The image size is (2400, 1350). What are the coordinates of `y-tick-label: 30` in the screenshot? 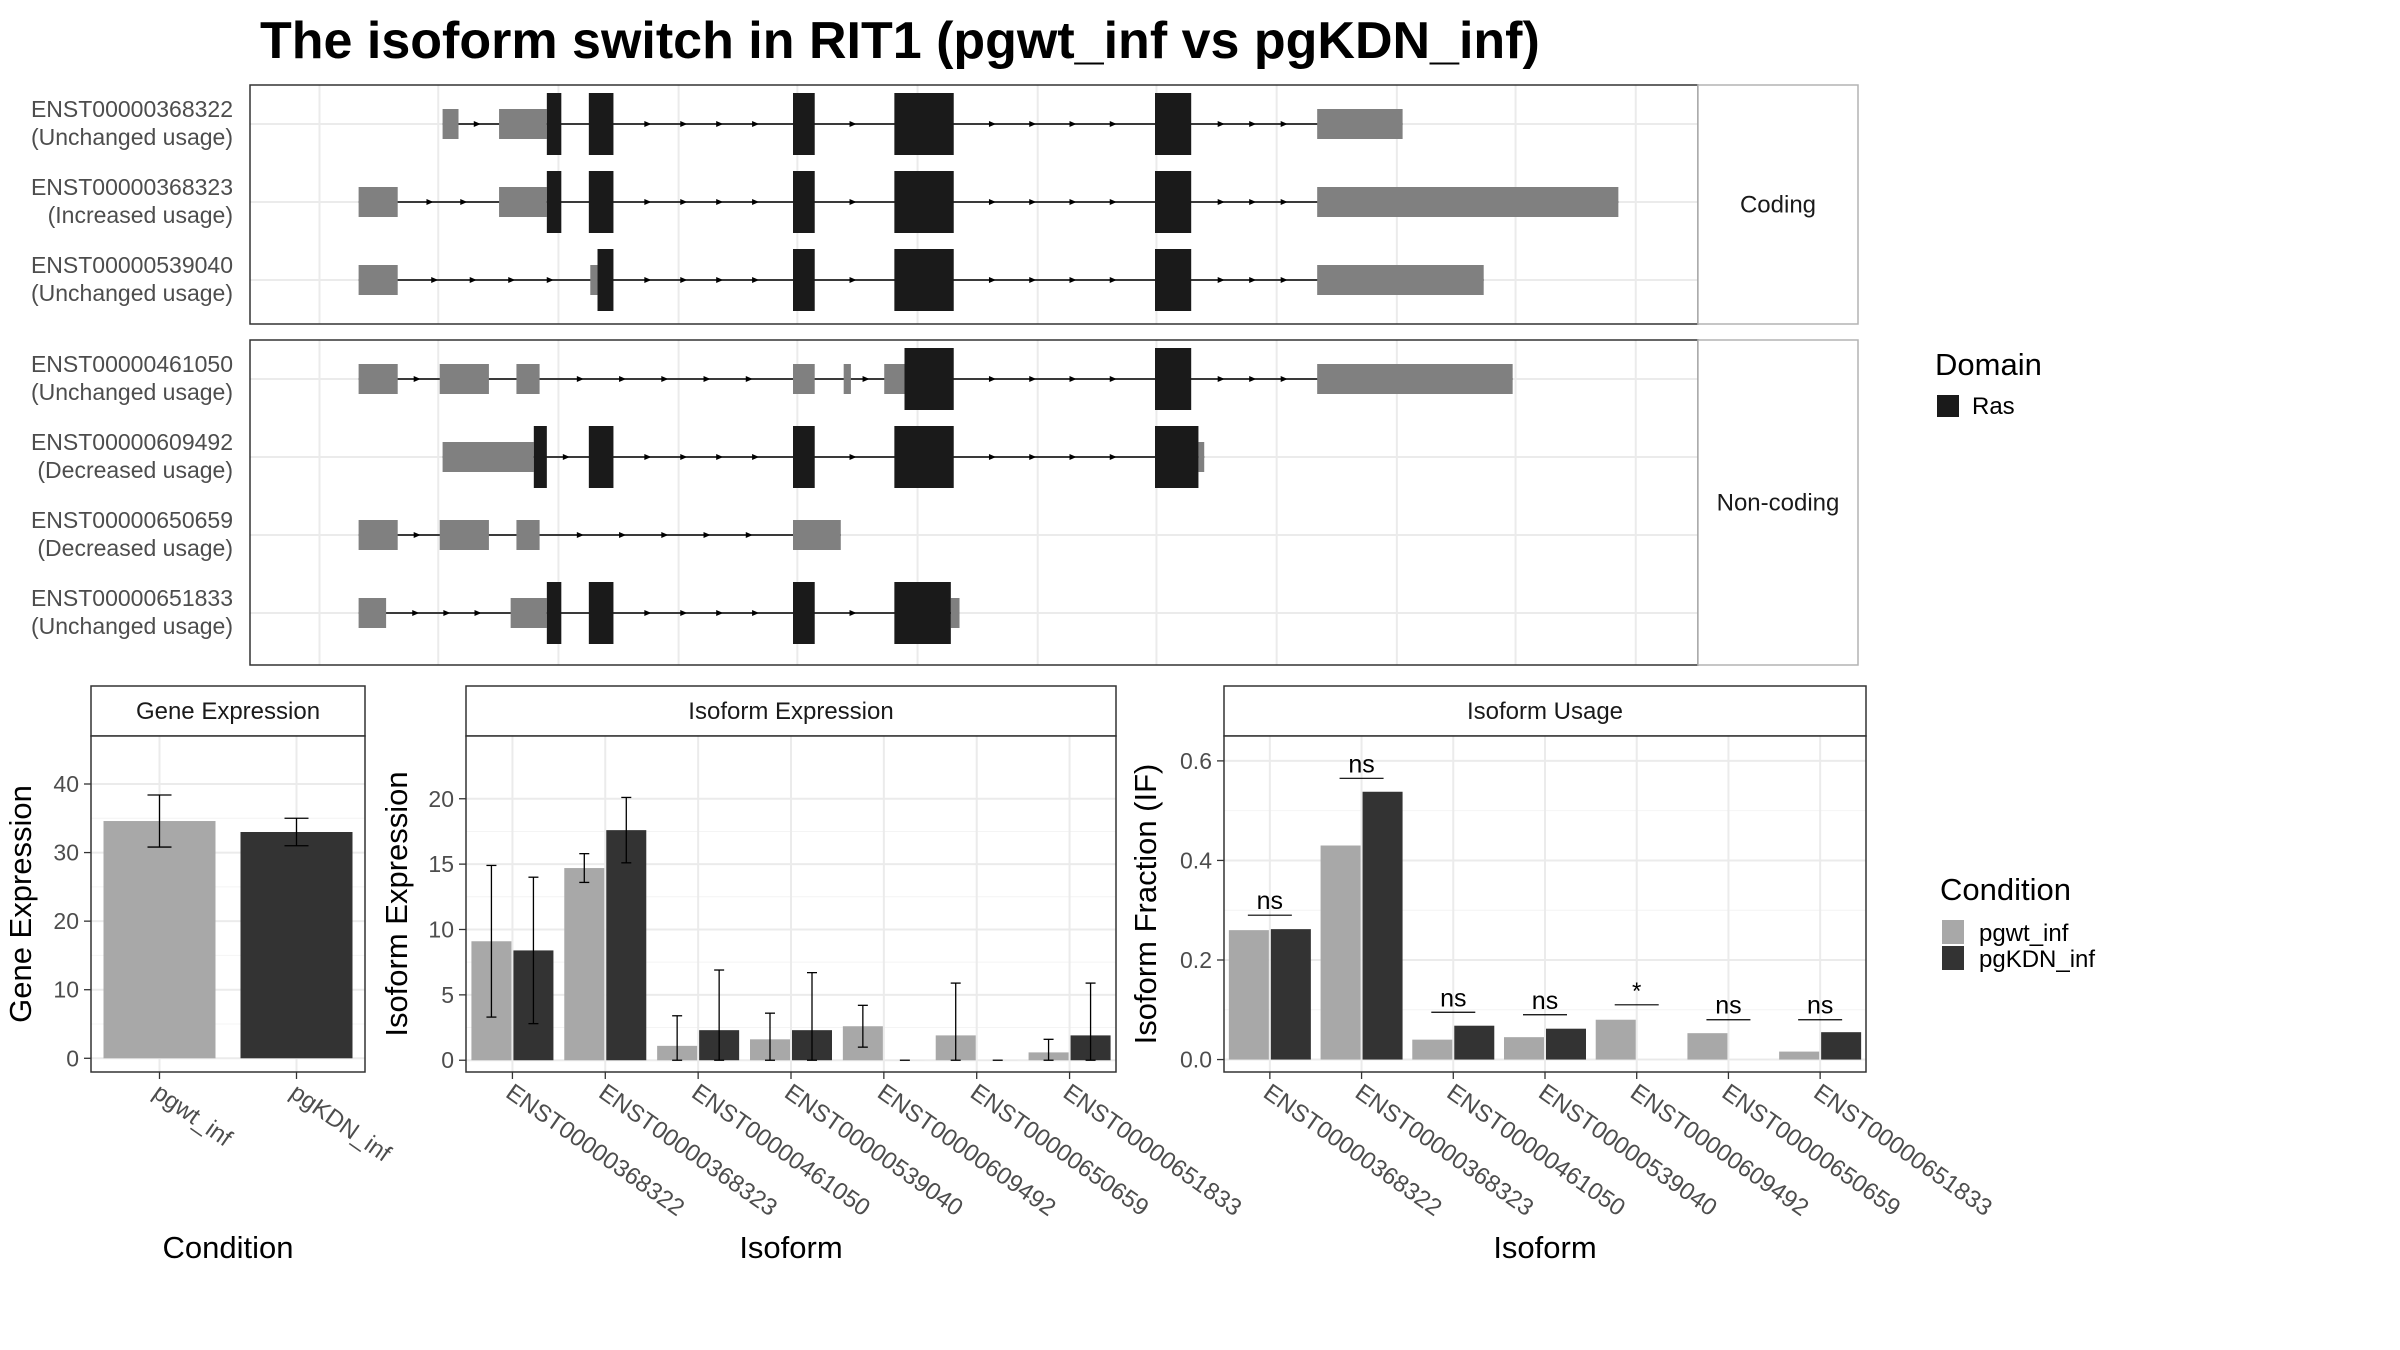 It's located at (66, 853).